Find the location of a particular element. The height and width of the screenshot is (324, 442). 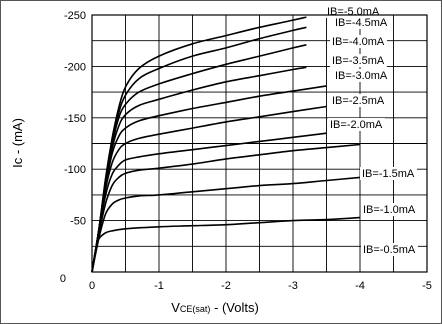

series-label-3: IB=-3.5mA is located at coordinates (358, 61).